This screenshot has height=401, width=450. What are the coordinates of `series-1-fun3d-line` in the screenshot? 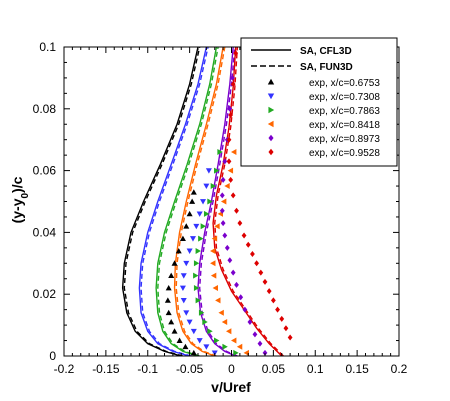 It's located at (174, 201).